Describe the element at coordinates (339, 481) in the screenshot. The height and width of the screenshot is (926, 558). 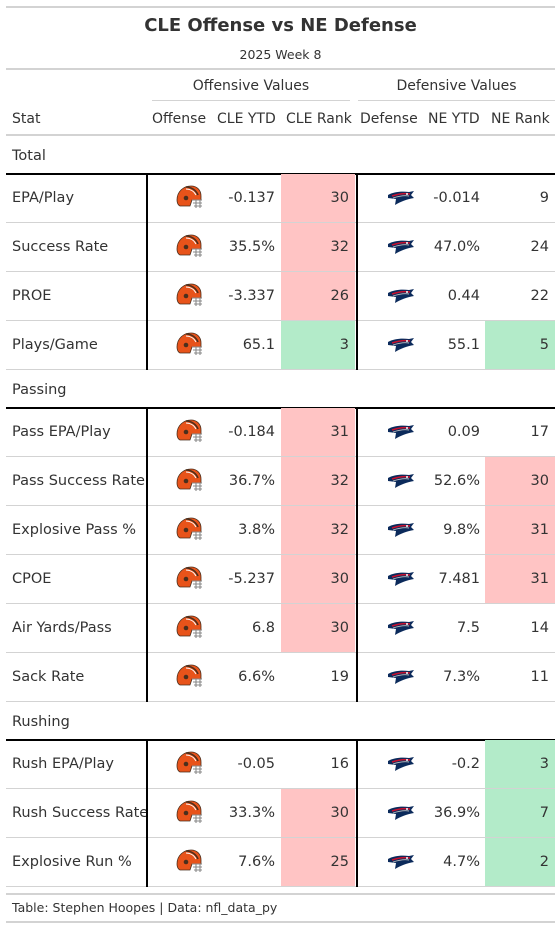
I see `off-rank-value: 32` at that location.